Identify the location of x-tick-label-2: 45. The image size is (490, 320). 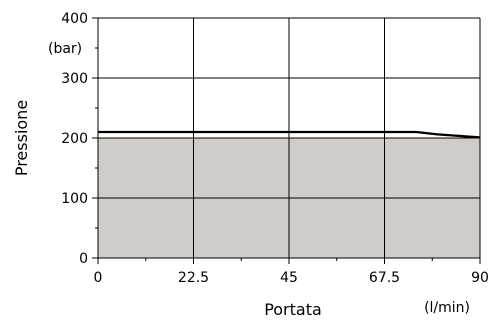
(289, 278).